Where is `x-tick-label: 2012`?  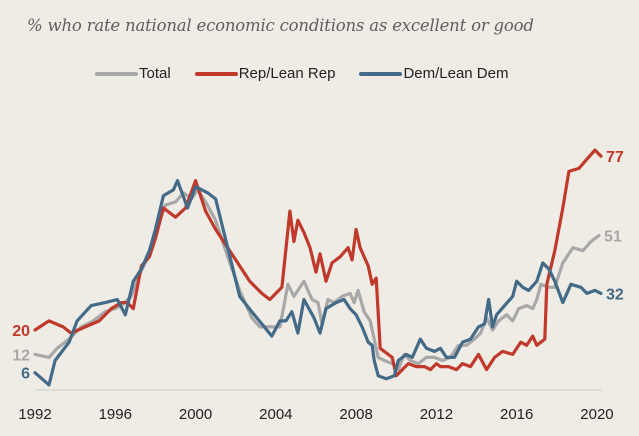
x-tick-label: 2012 is located at coordinates (436, 414).